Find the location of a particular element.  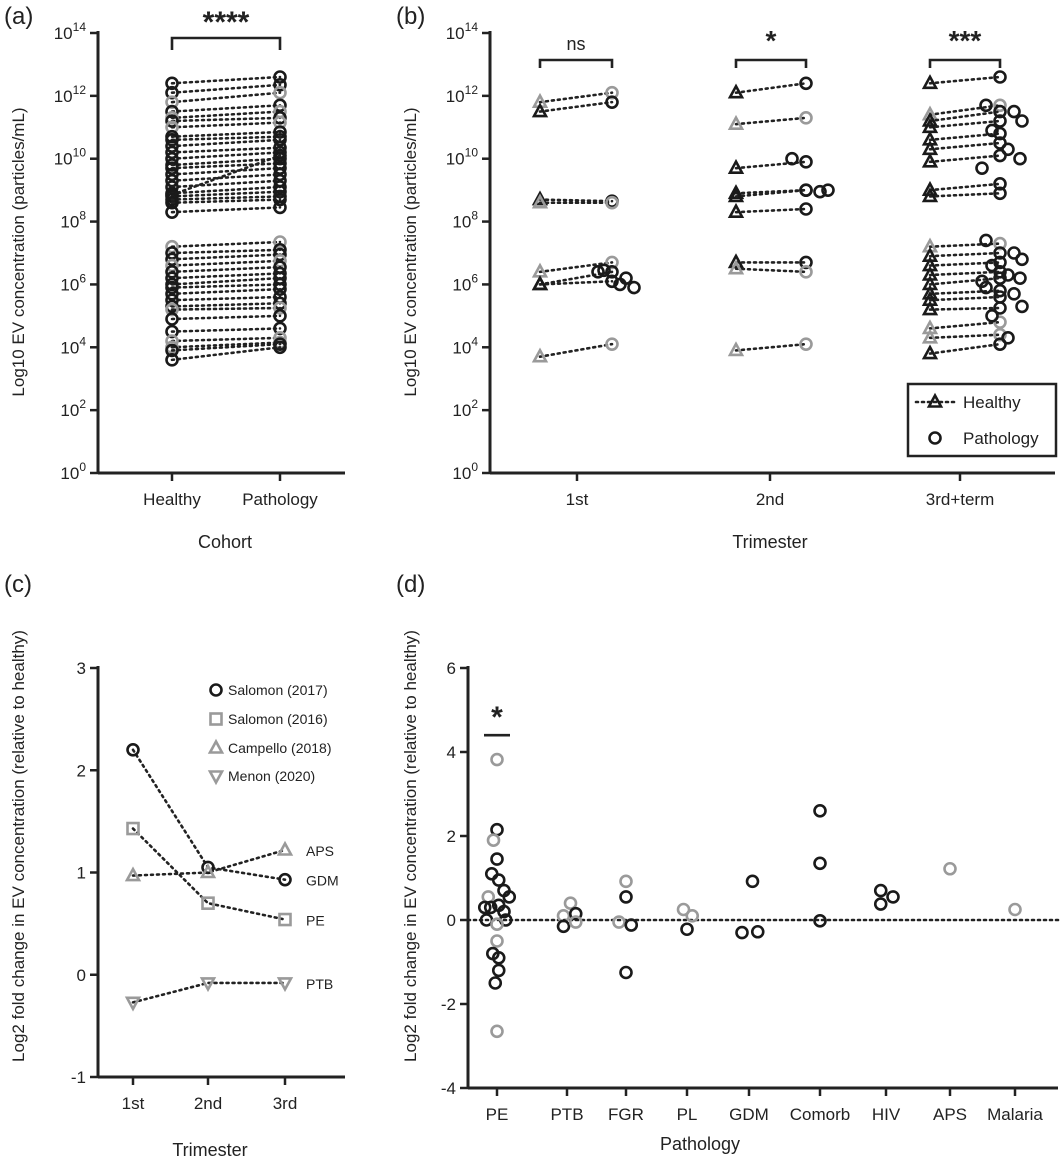

y-tick-label: 4 is located at coordinates (451, 752).